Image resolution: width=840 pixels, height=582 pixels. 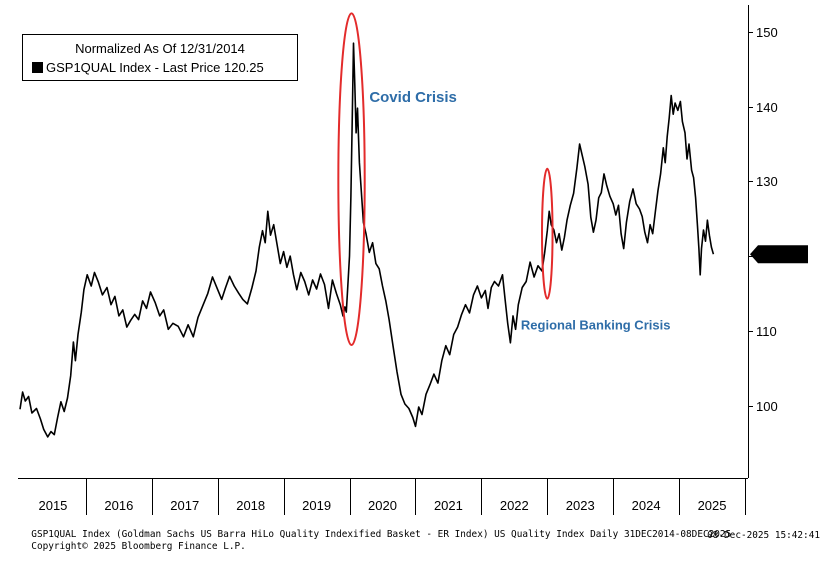 What do you see at coordinates (445, 179) in the screenshot?
I see `highlight-layer` at bounding box center [445, 179].